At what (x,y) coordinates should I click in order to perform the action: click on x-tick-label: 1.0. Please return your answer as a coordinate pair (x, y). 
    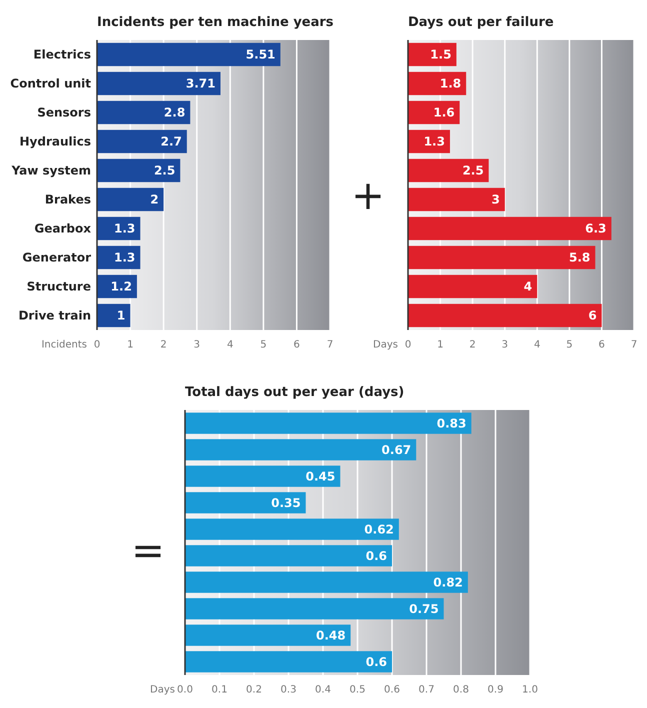
    Looking at the image, I should click on (530, 690).